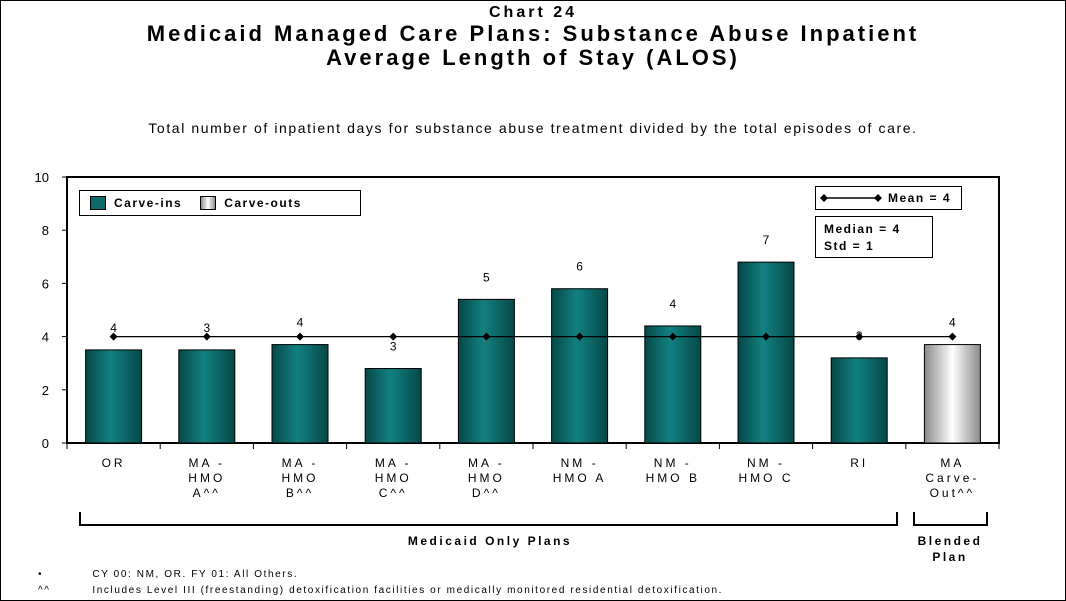 Image resolution: width=1066 pixels, height=601 pixels. I want to click on y-tick-label-5: 10, so click(42, 177).